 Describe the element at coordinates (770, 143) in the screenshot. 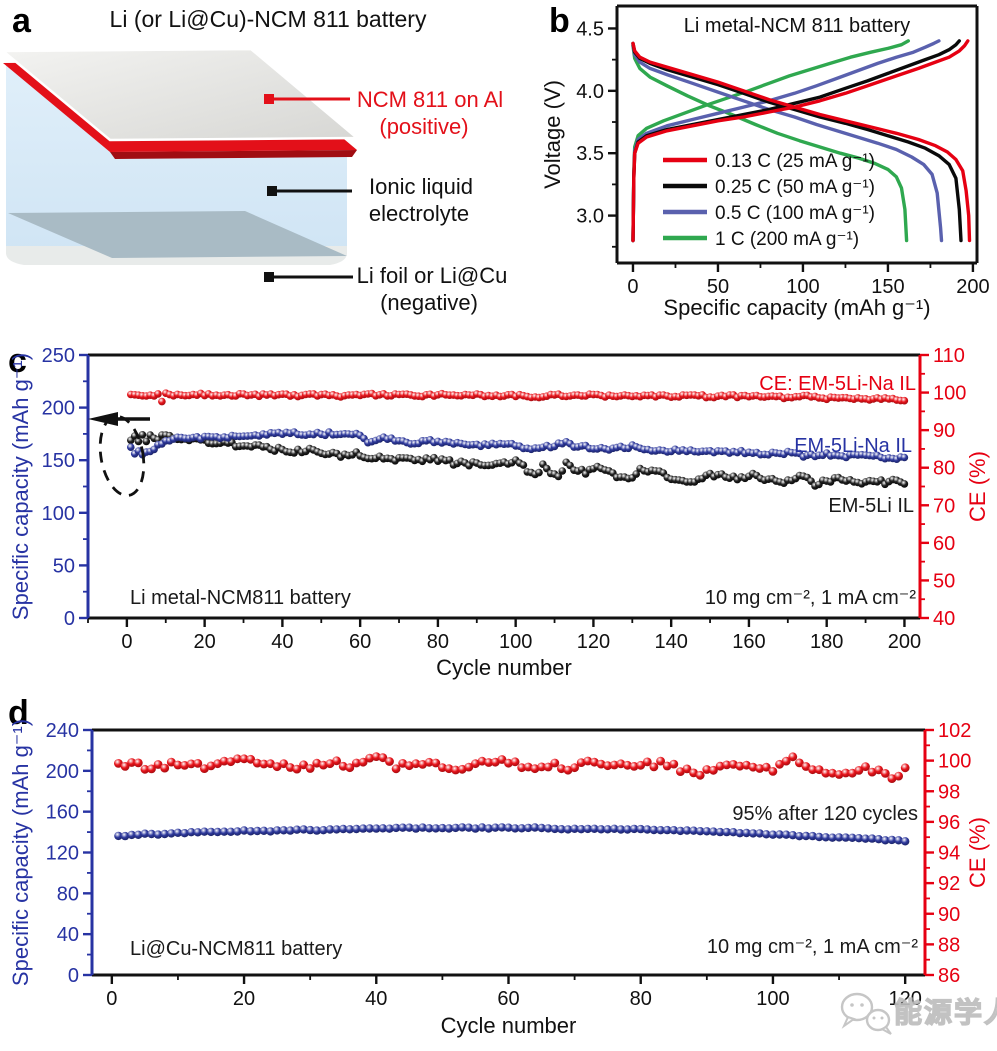

I see `series-discharge-1C` at that location.